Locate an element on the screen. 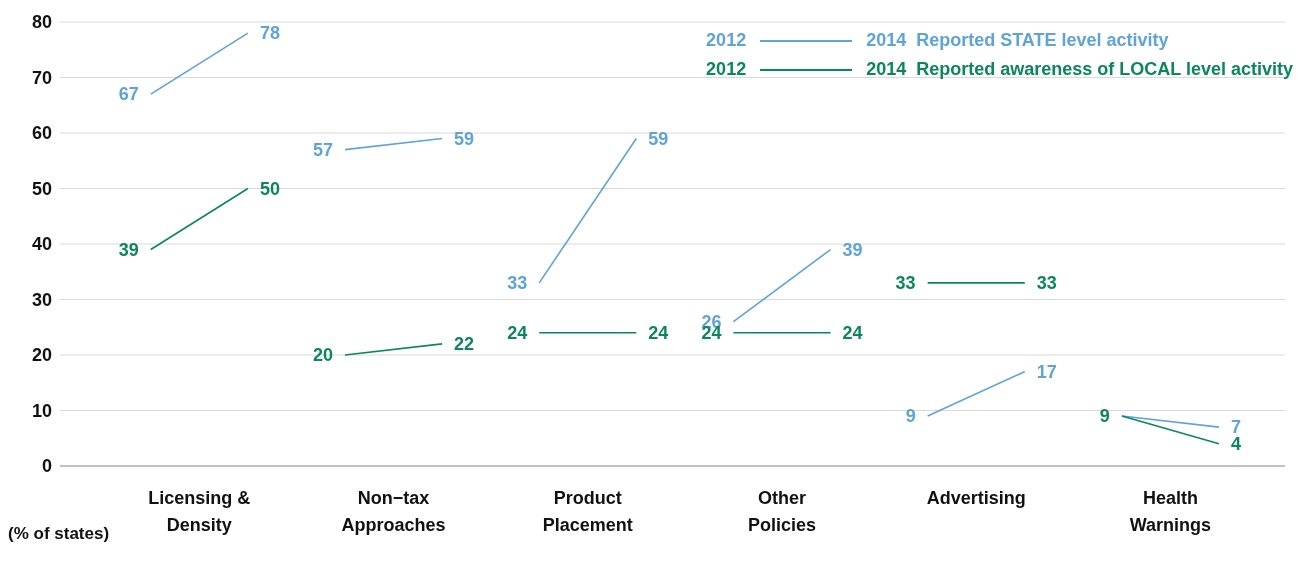  y-tick-label: 30 is located at coordinates (41, 299).